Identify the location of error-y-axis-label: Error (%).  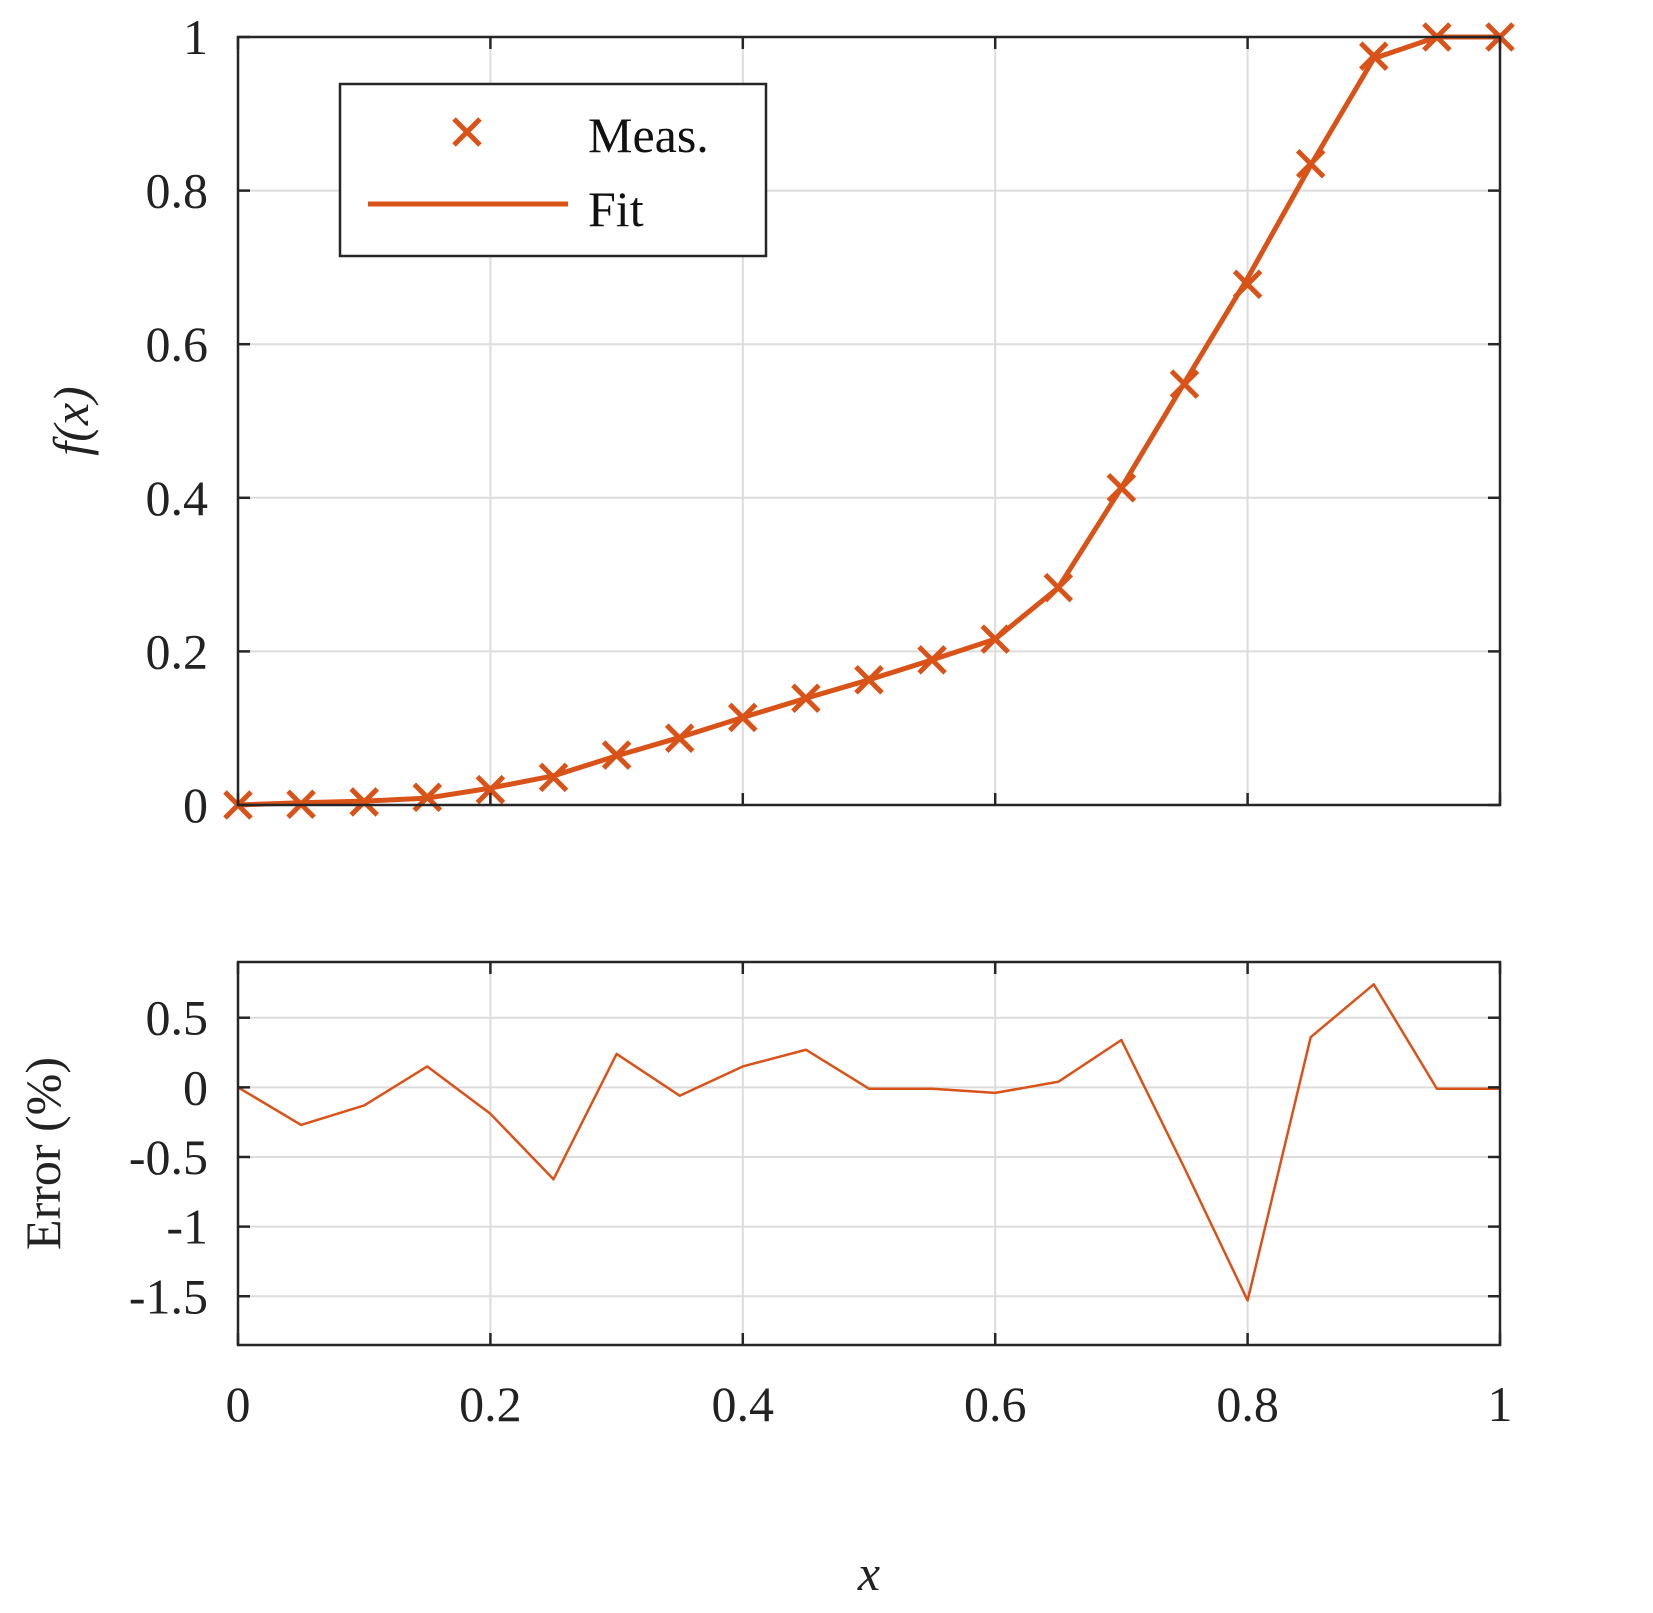
(43, 1153).